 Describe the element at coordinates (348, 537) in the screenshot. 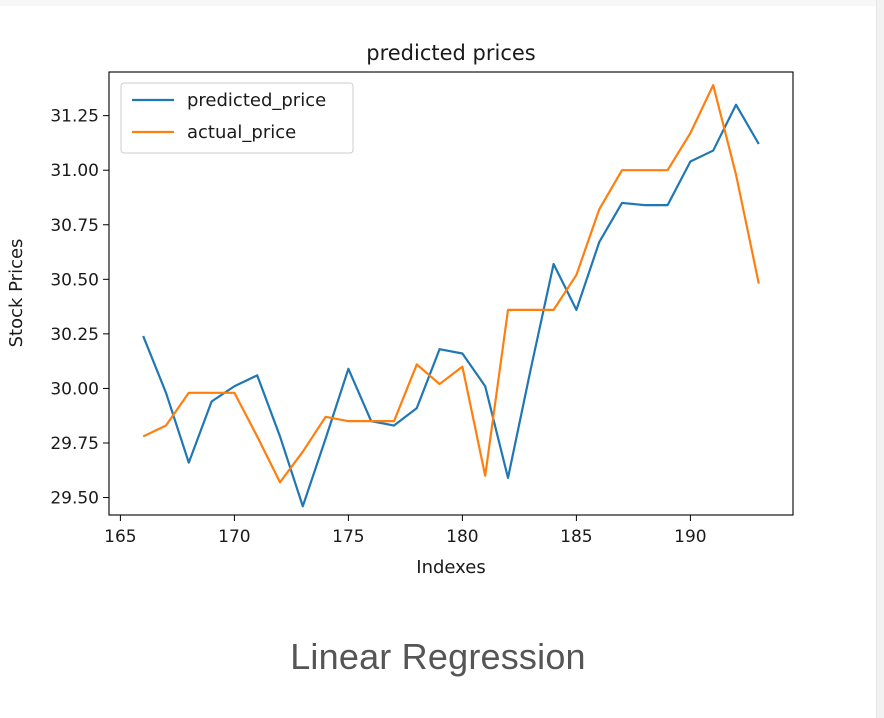

I see `x-tick-label: 175` at that location.